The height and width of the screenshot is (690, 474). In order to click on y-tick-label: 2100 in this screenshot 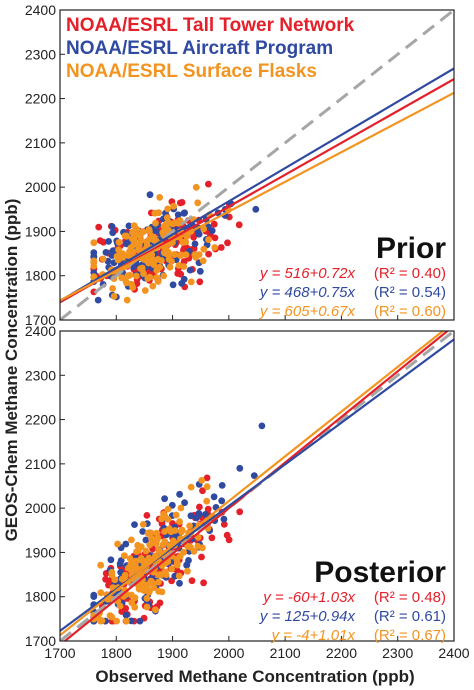, I will do `click(40, 464)`.